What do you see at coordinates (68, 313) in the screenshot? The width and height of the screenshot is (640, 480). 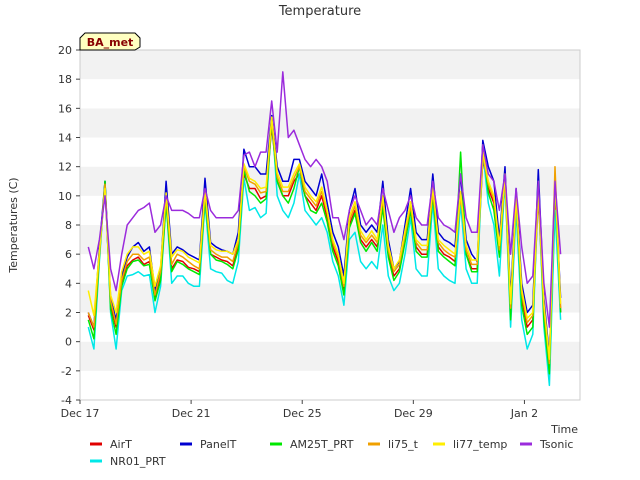 I see `y-tick-label: 2` at bounding box center [68, 313].